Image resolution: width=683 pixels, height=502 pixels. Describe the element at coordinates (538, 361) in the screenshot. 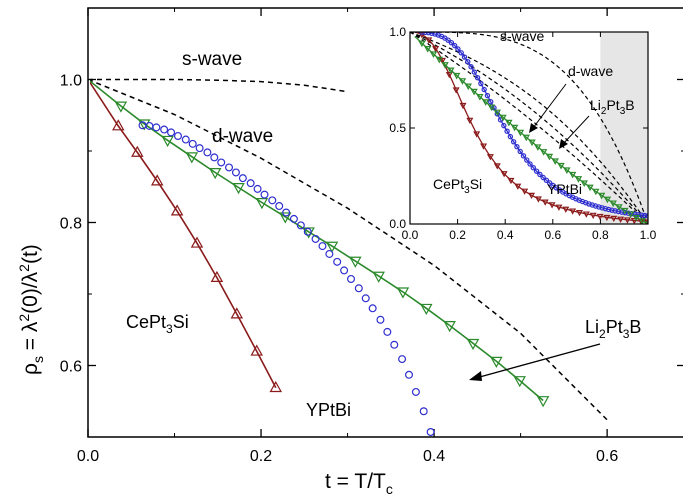

I see `li2pt3b-arrow-line` at that location.